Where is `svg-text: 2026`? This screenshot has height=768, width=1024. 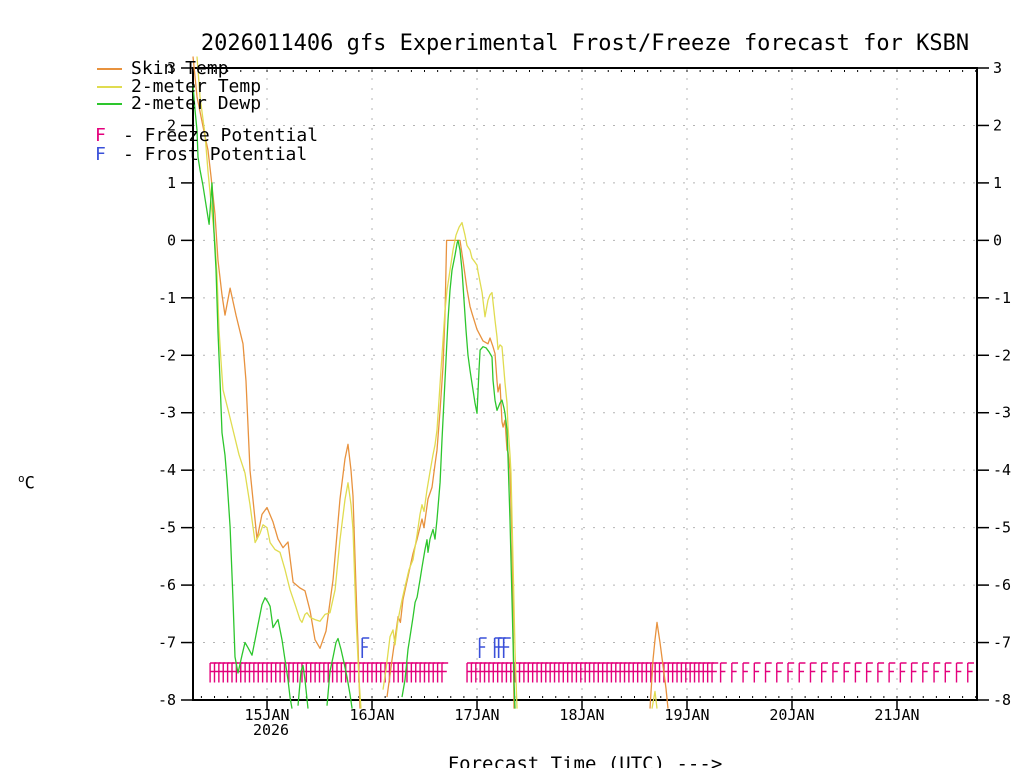
svg-text: 2026 is located at coordinates (271, 730).